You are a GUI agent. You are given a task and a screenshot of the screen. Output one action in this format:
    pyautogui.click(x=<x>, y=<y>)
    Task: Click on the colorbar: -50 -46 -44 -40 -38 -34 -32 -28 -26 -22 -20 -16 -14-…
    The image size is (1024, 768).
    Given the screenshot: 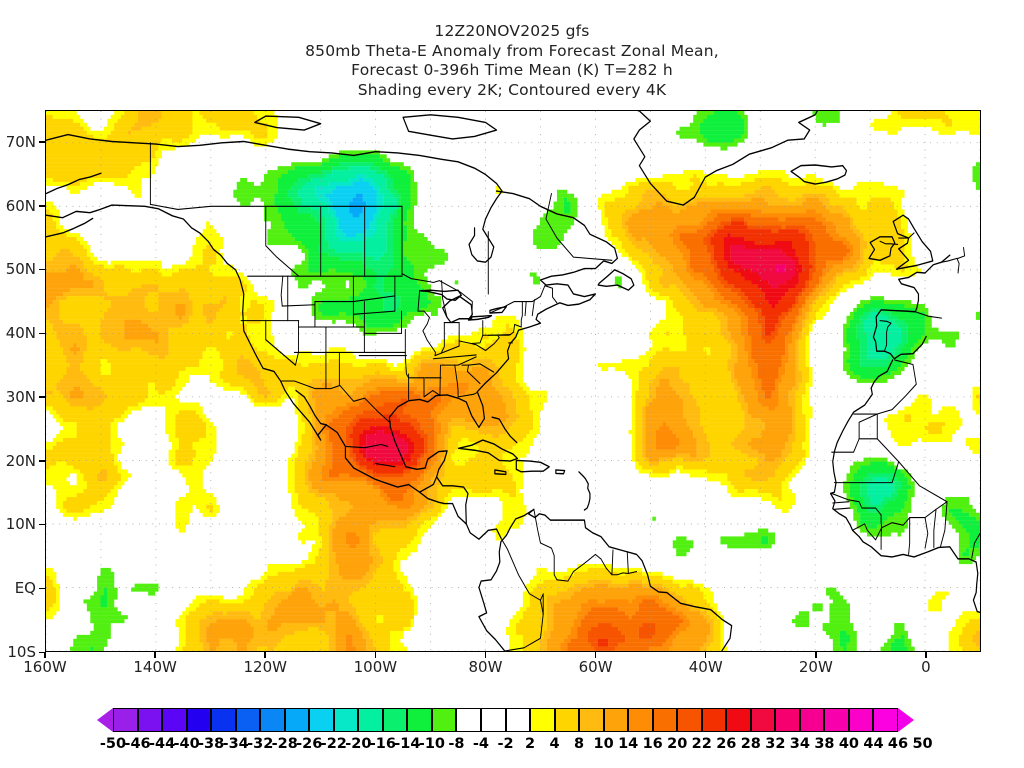 What is the action you would take?
    pyautogui.click(x=512, y=730)
    